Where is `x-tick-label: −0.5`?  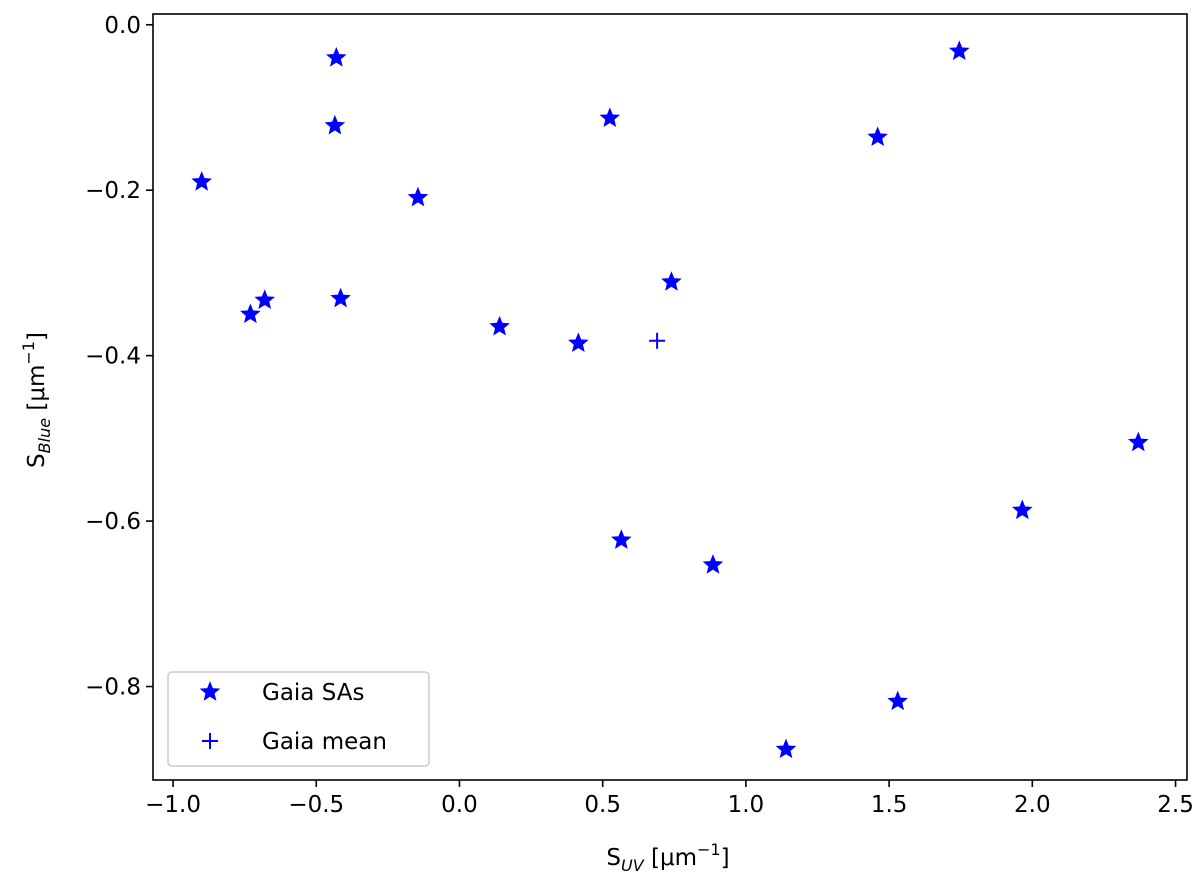
x-tick-label: −0.5 is located at coordinates (316, 805).